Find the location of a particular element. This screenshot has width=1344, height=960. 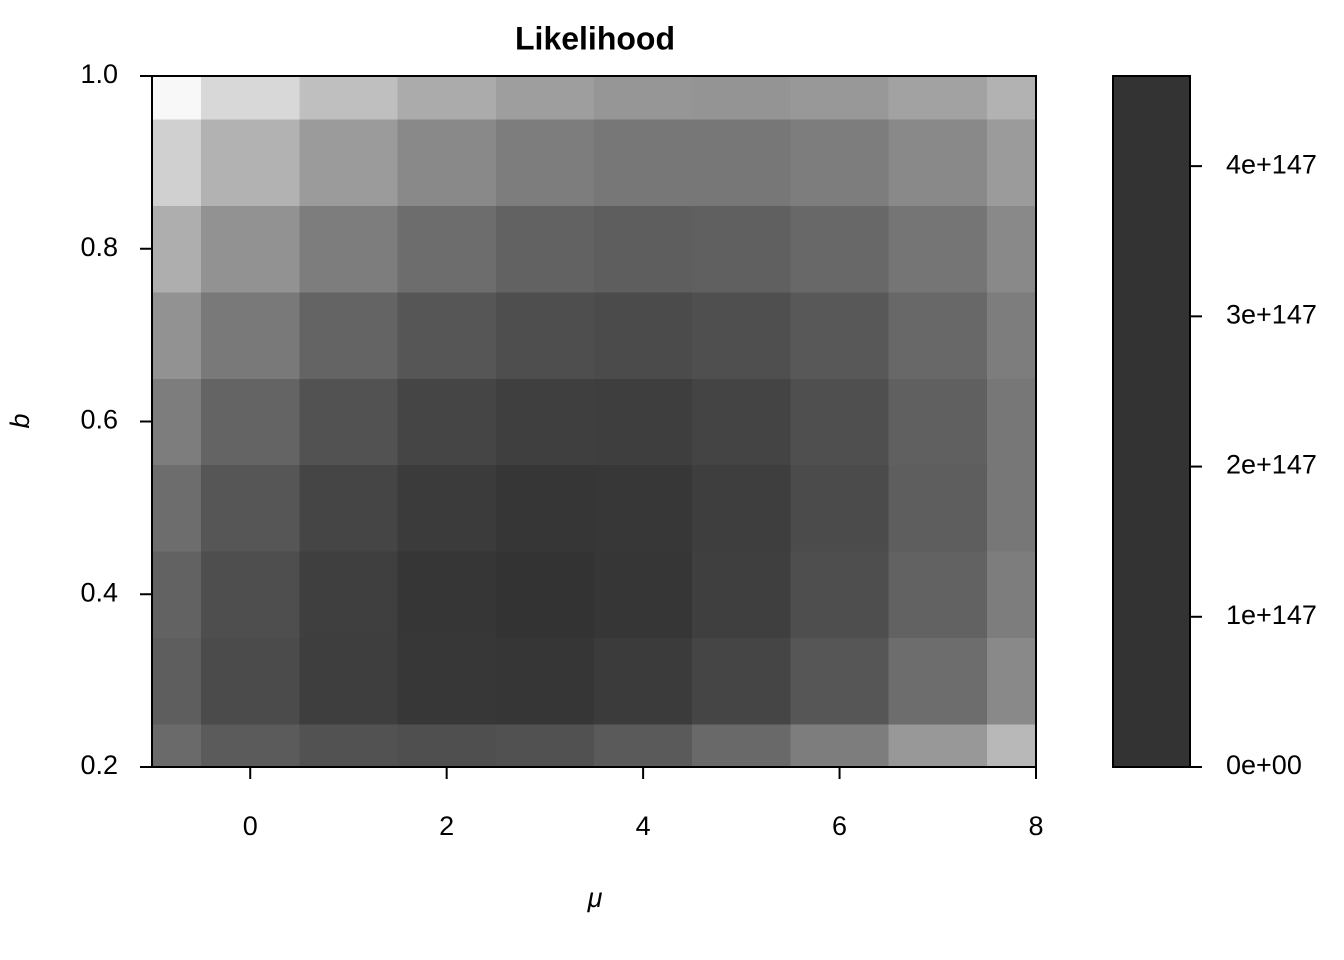

y-tick-label: 0.4 is located at coordinates (99, 592).